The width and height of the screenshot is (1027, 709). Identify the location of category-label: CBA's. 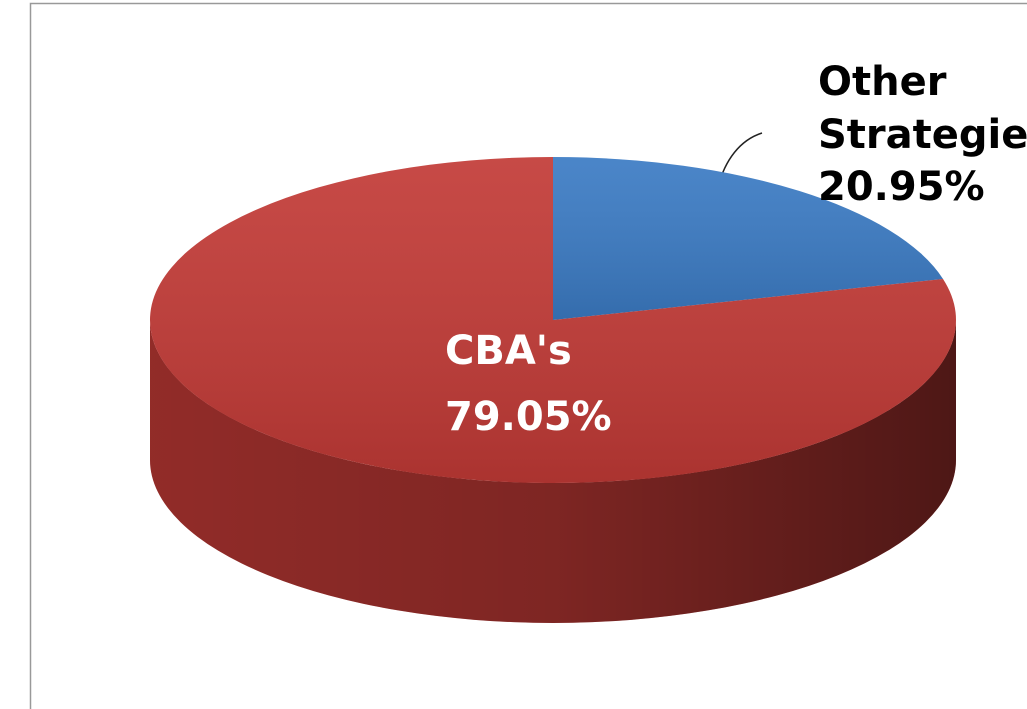
(508, 351).